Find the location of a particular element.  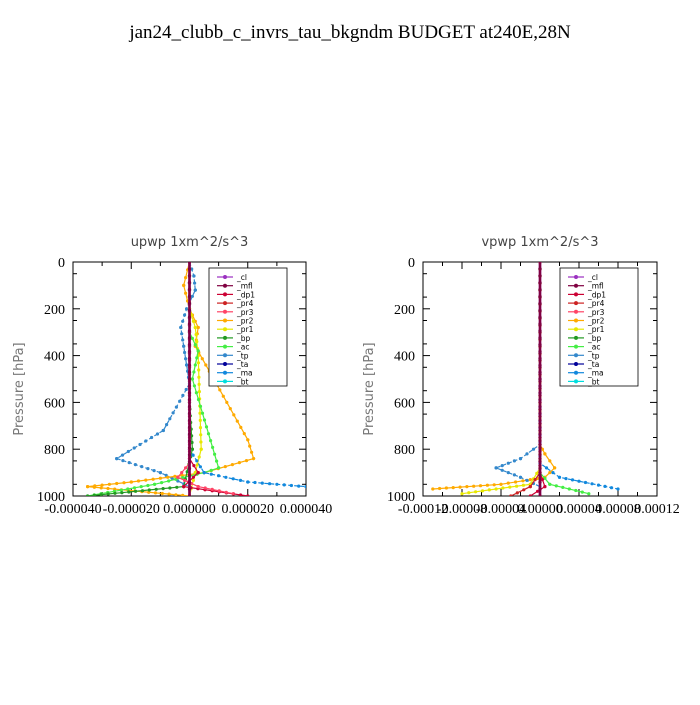

x-tick-label: 0.00000 is located at coordinates (540, 509).